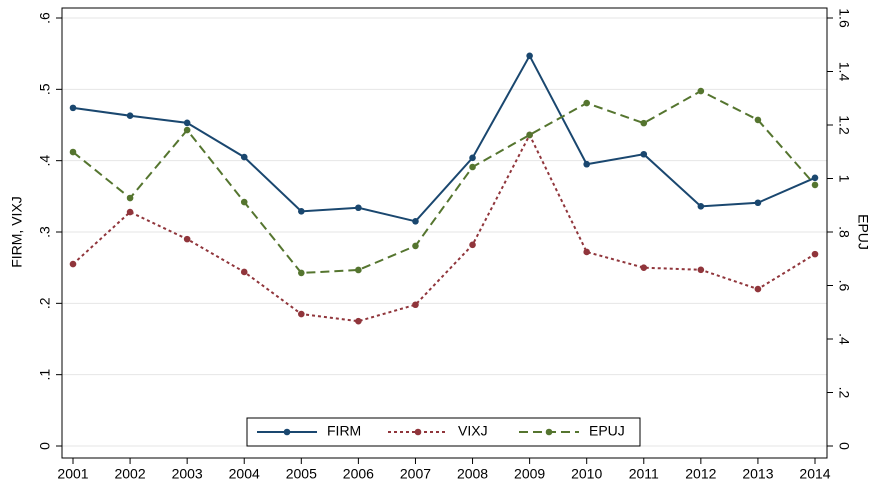 The image size is (876, 489). What do you see at coordinates (844, 446) in the screenshot?
I see `y2-tick-label: 0` at bounding box center [844, 446].